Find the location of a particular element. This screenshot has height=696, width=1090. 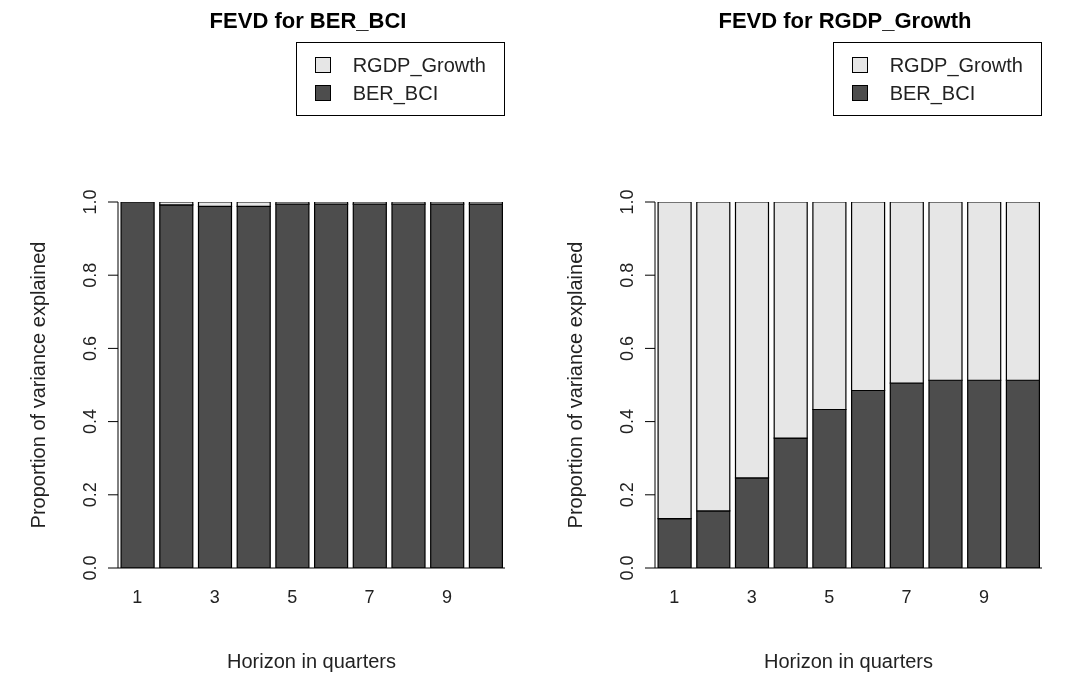

chart-title: FEVD for RGDP_Growth is located at coordinates (845, 21).